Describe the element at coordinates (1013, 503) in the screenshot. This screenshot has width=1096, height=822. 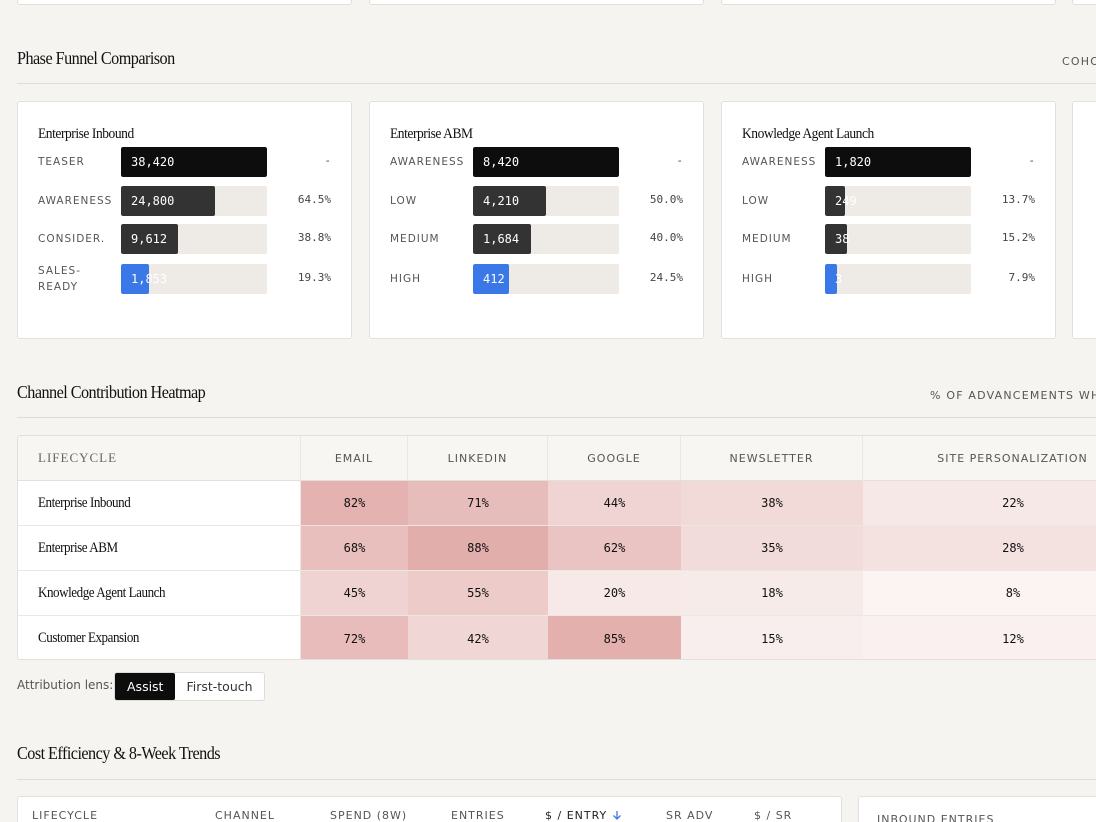
I see `cell-value: 22%` at that location.